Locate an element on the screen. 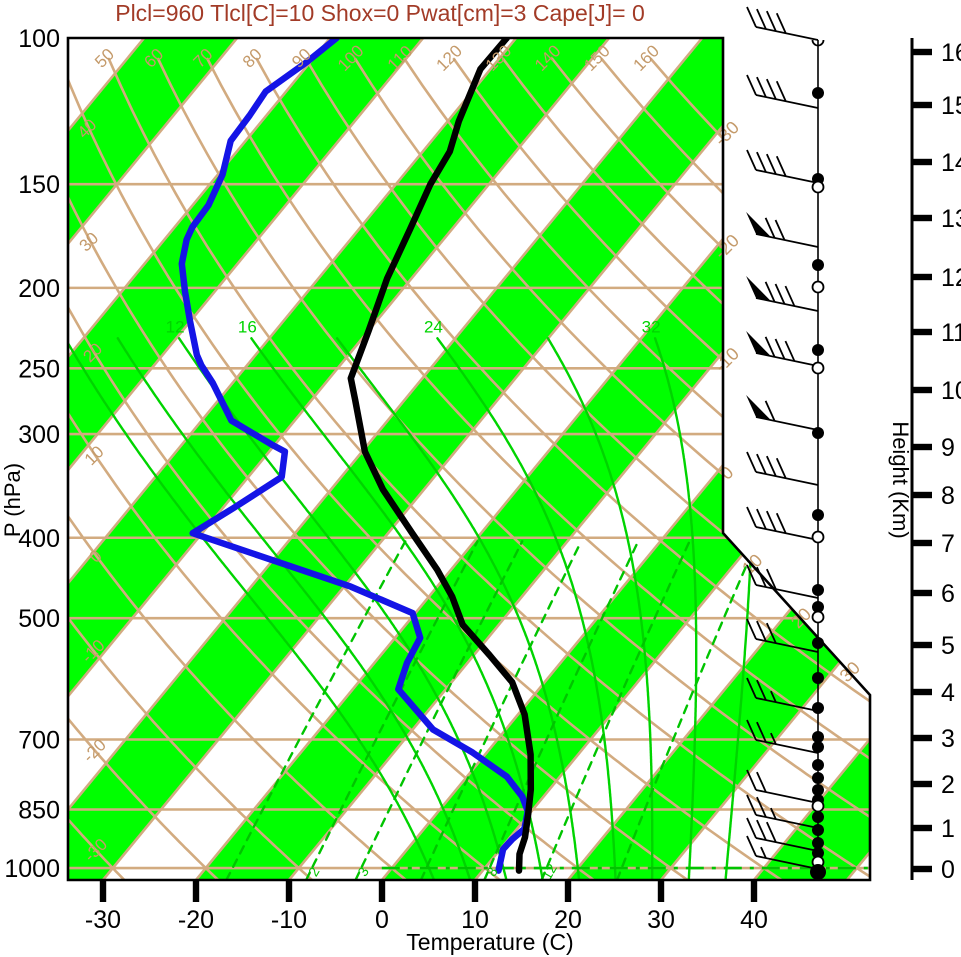 The width and height of the screenshot is (961, 957). x-tick-label: 40 is located at coordinates (754, 920).